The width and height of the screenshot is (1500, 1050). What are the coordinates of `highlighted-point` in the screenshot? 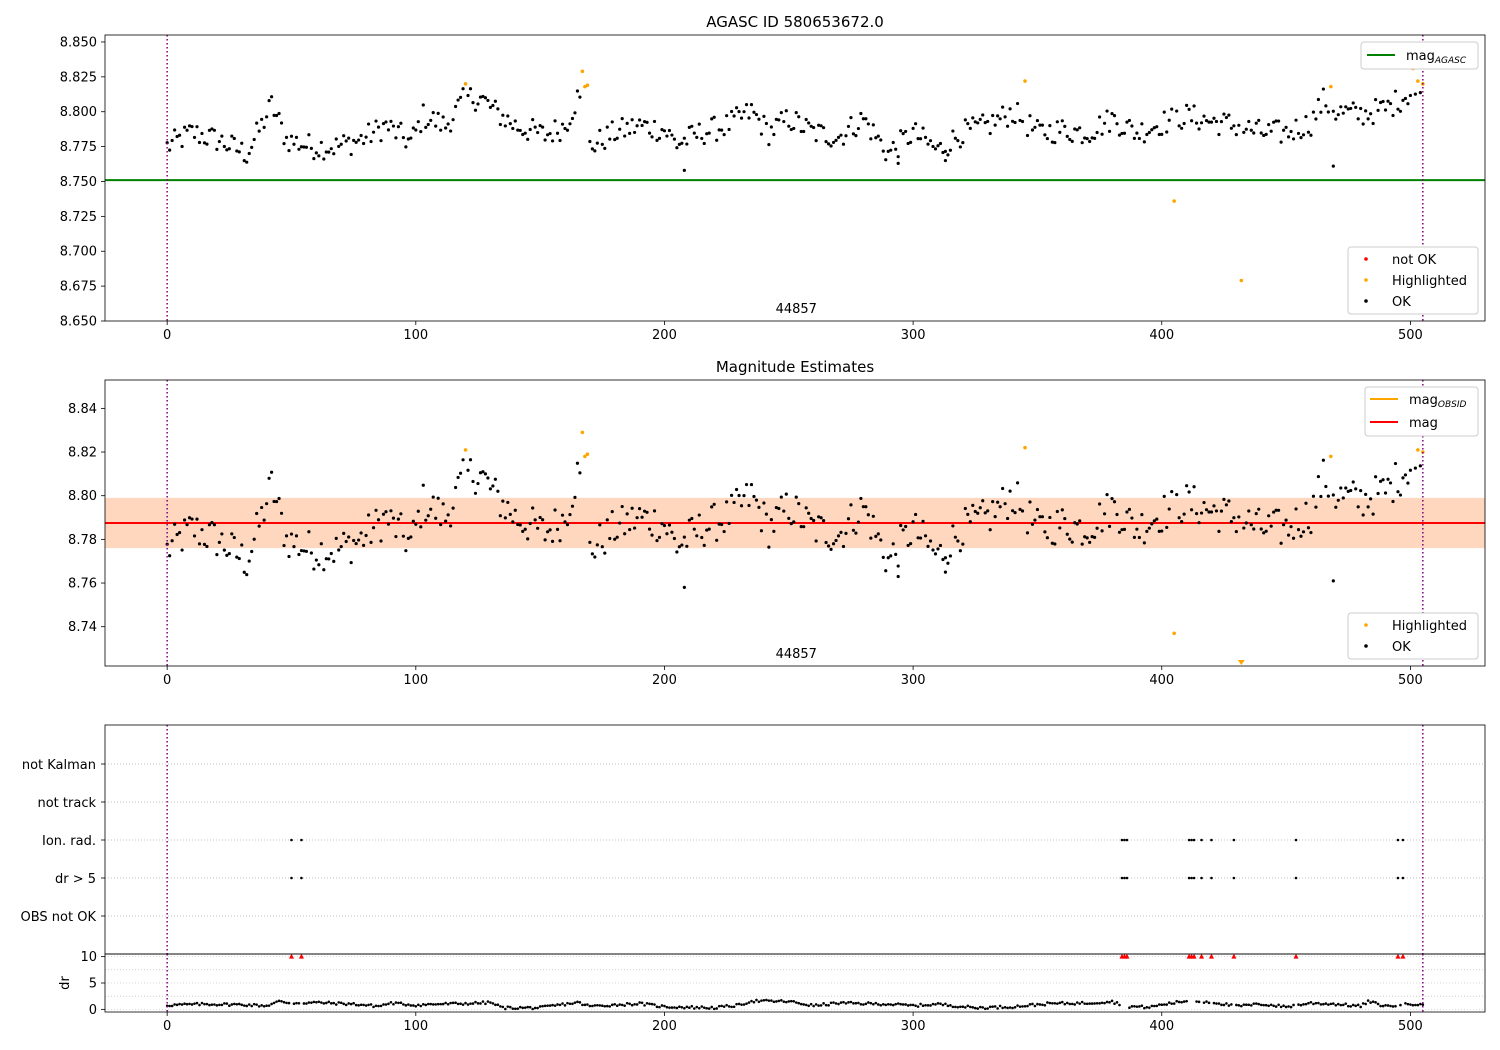 It's located at (587, 454).